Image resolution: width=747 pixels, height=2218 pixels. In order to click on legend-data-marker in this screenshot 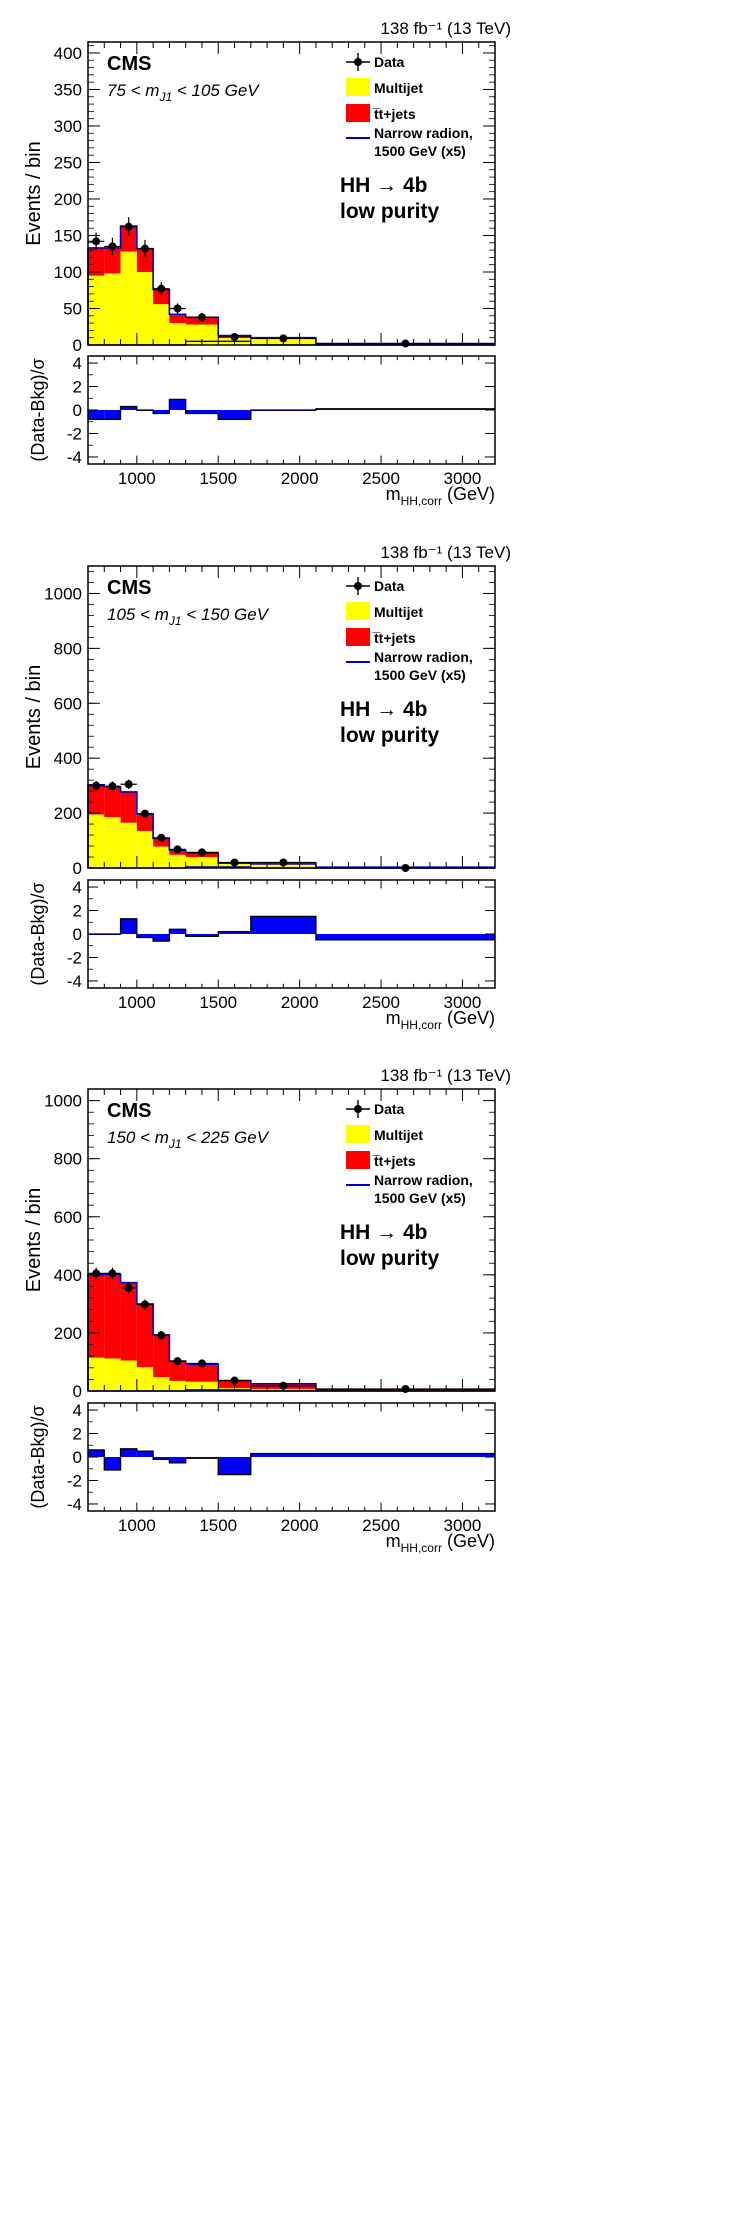, I will do `click(358, 586)`.